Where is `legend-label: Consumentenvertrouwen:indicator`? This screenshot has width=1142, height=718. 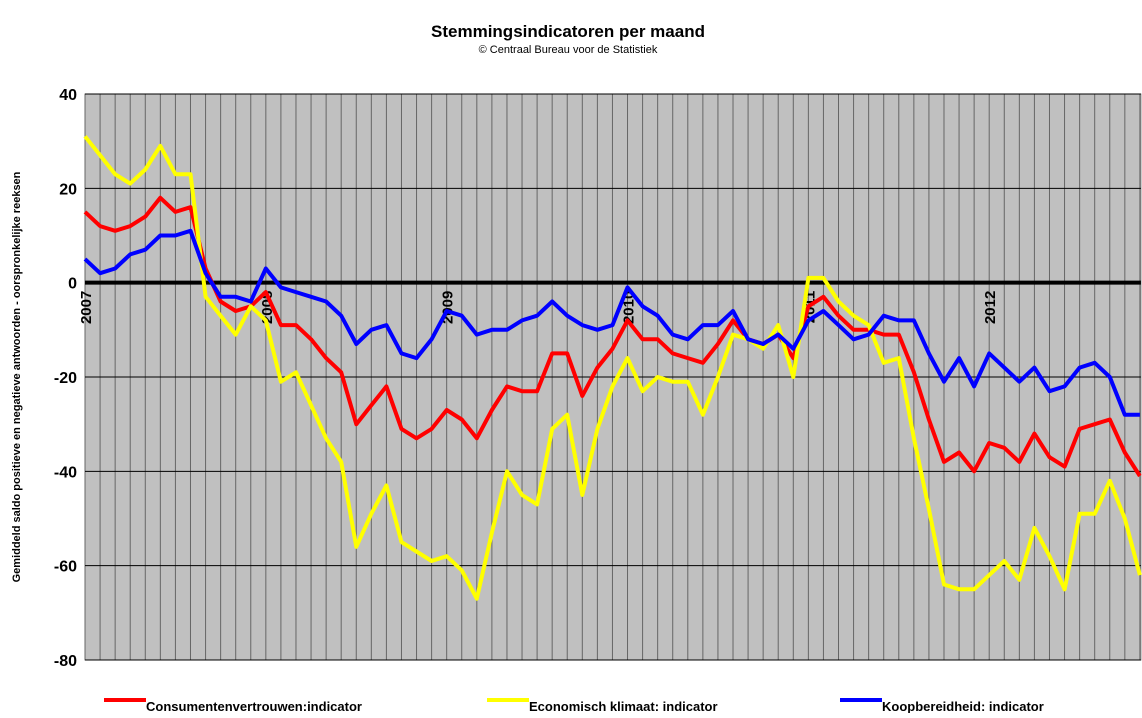 legend-label: Consumentenvertrouwen:indicator is located at coordinates (254, 706).